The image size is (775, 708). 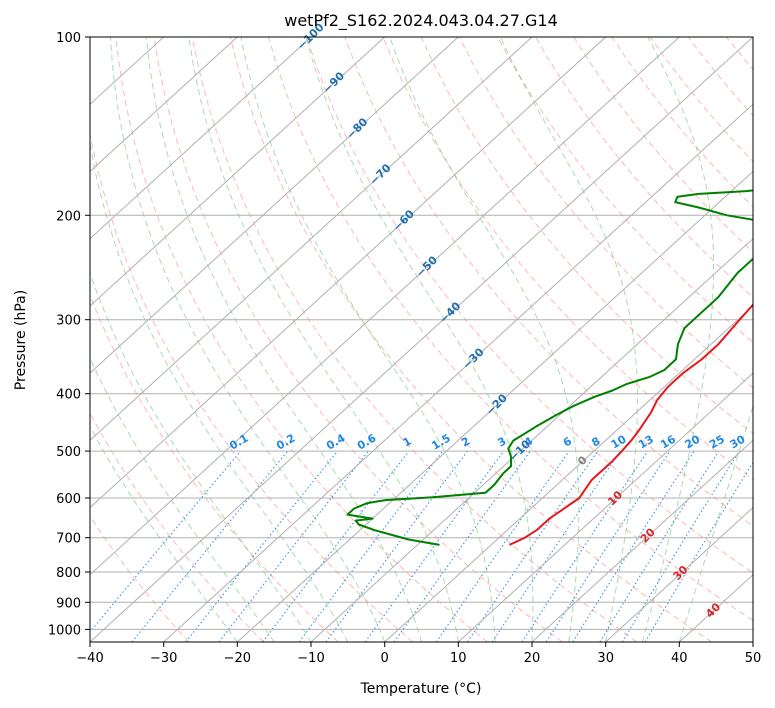 What do you see at coordinates (421, 689) in the screenshot?
I see `x-axis-label: Temperature (°C)` at bounding box center [421, 689].